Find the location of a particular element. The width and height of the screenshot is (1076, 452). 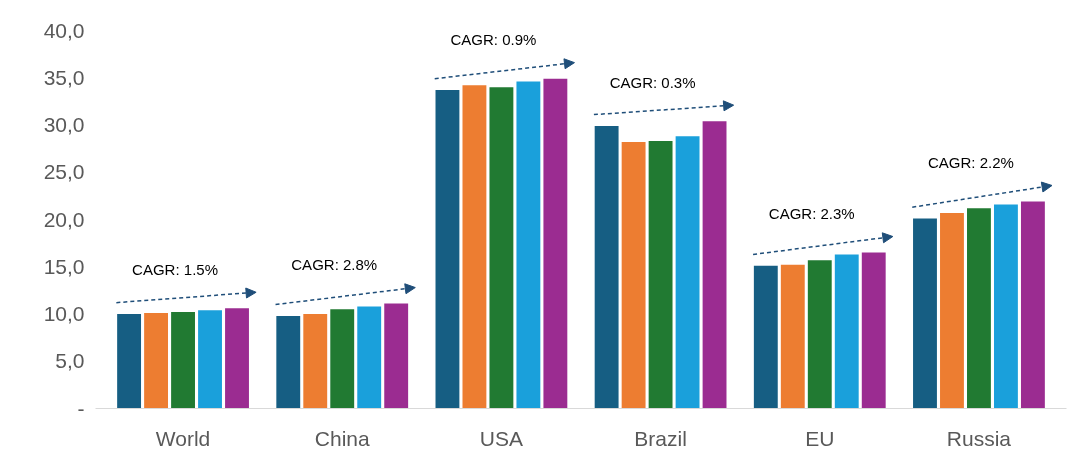

y-tick-label: 25,0 is located at coordinates (64, 172).